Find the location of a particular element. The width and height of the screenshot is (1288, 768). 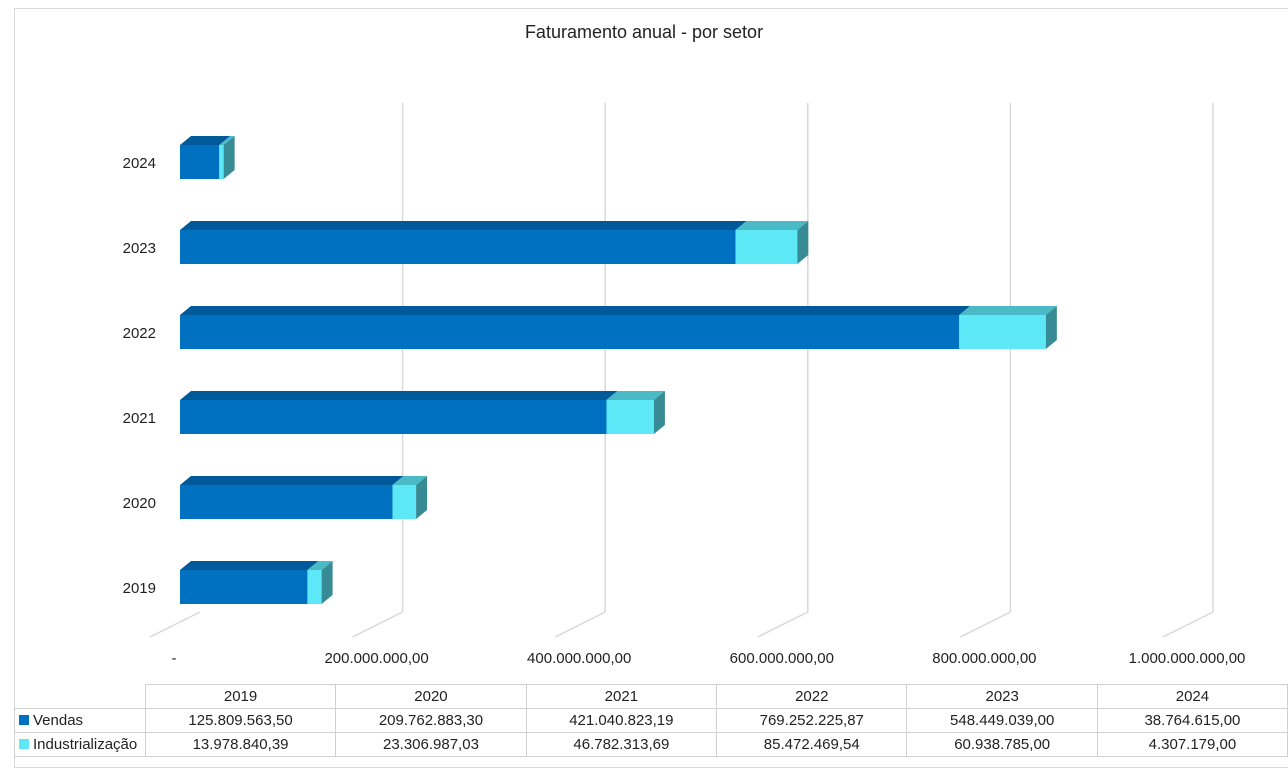

legend-key-industrializacao is located at coordinates (24, 744).